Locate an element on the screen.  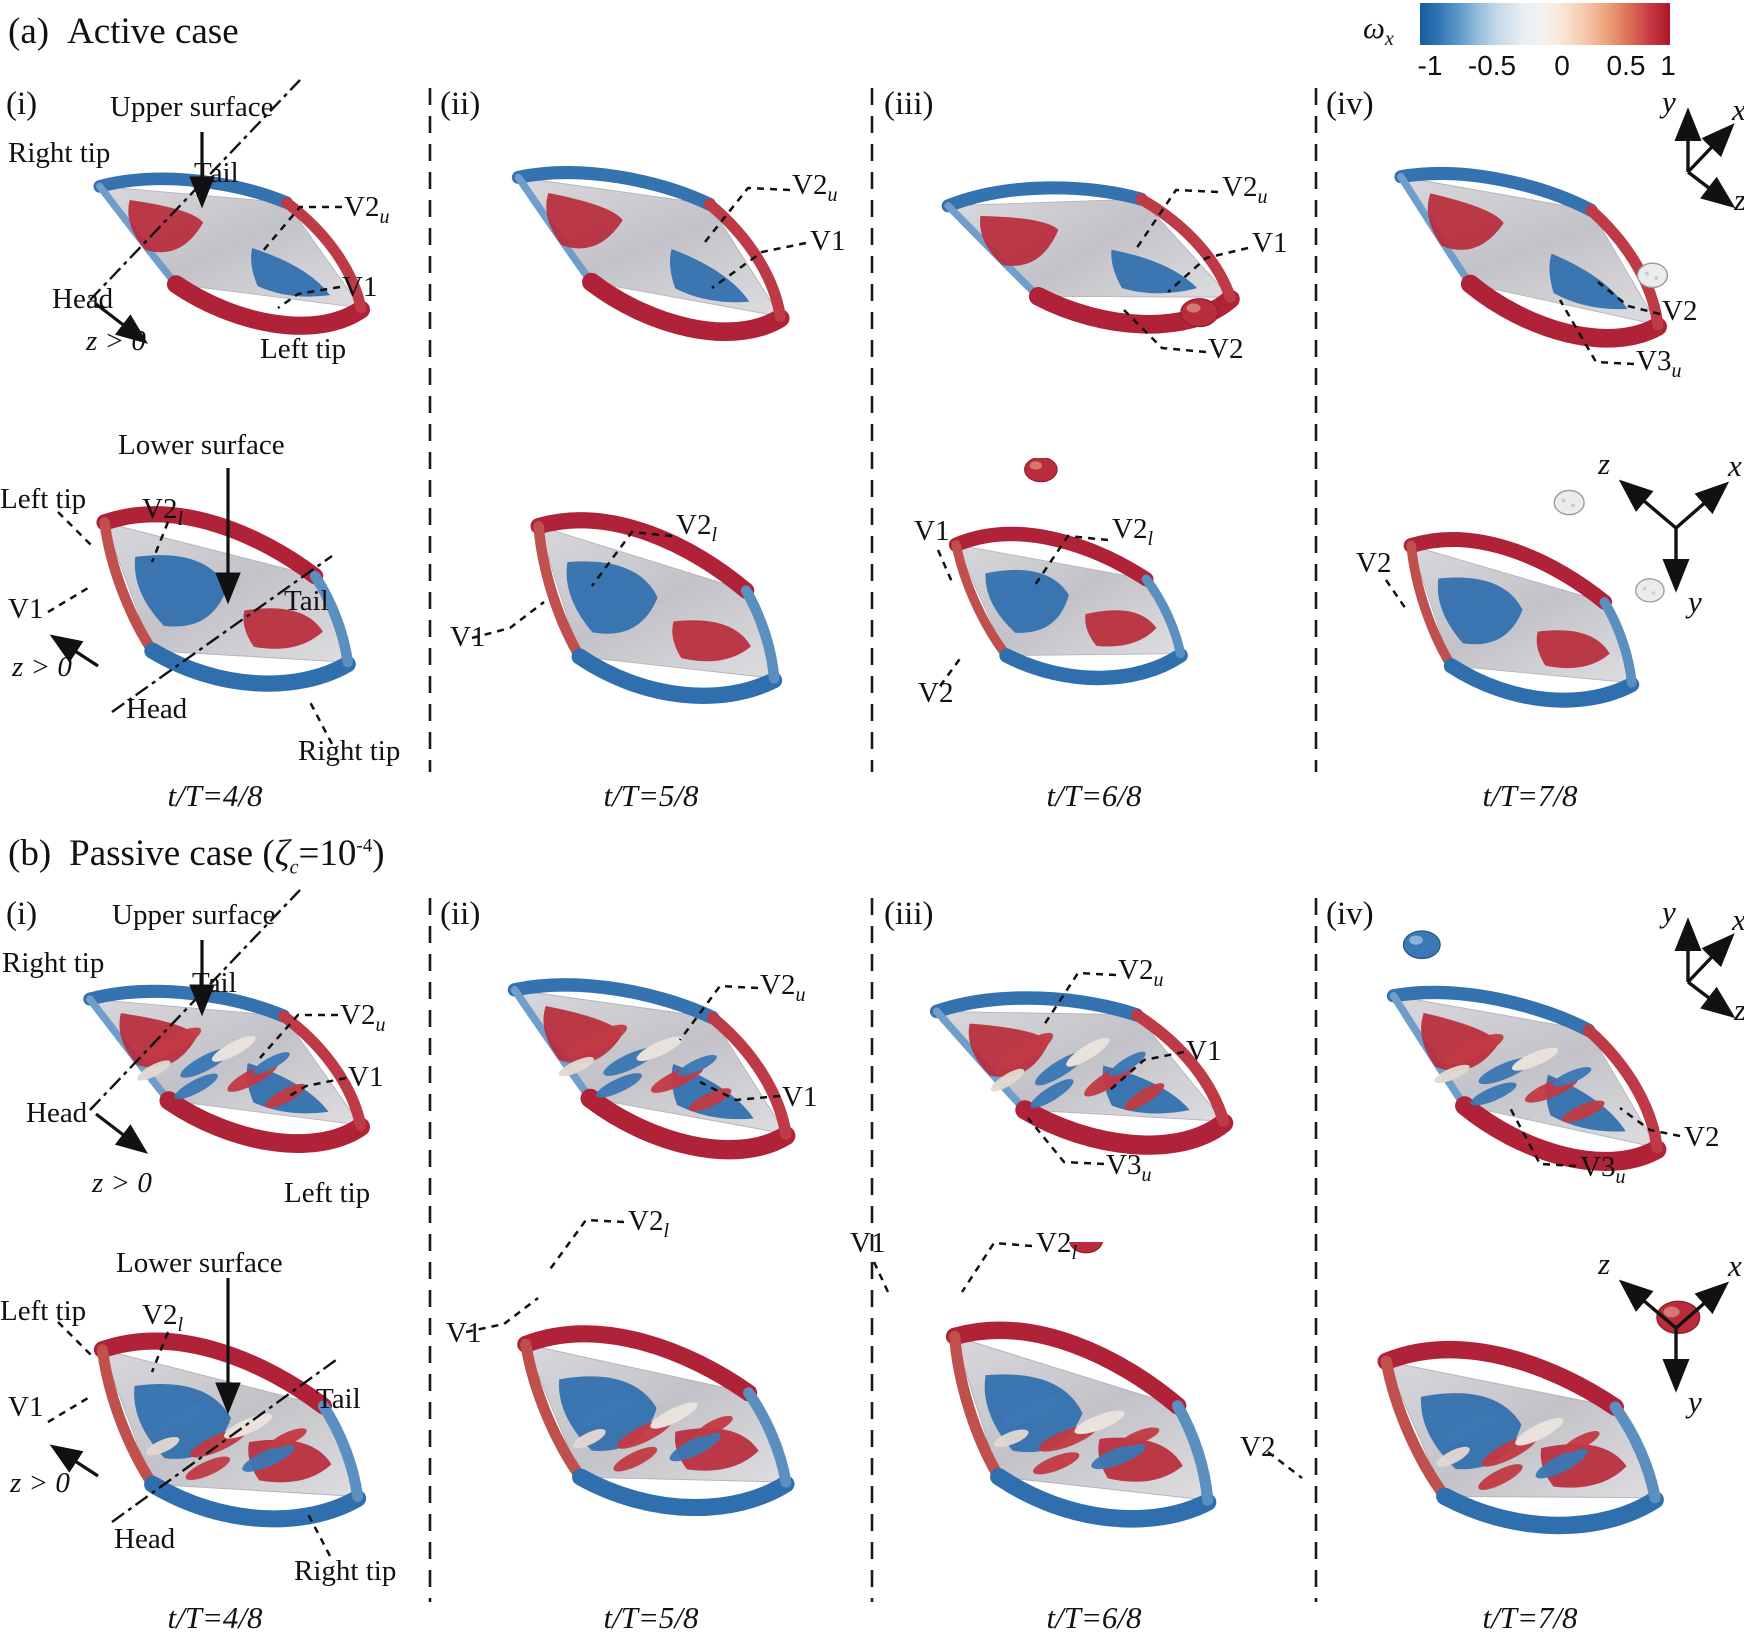
section-a-title: (a) Active case is located at coordinates (123, 31).